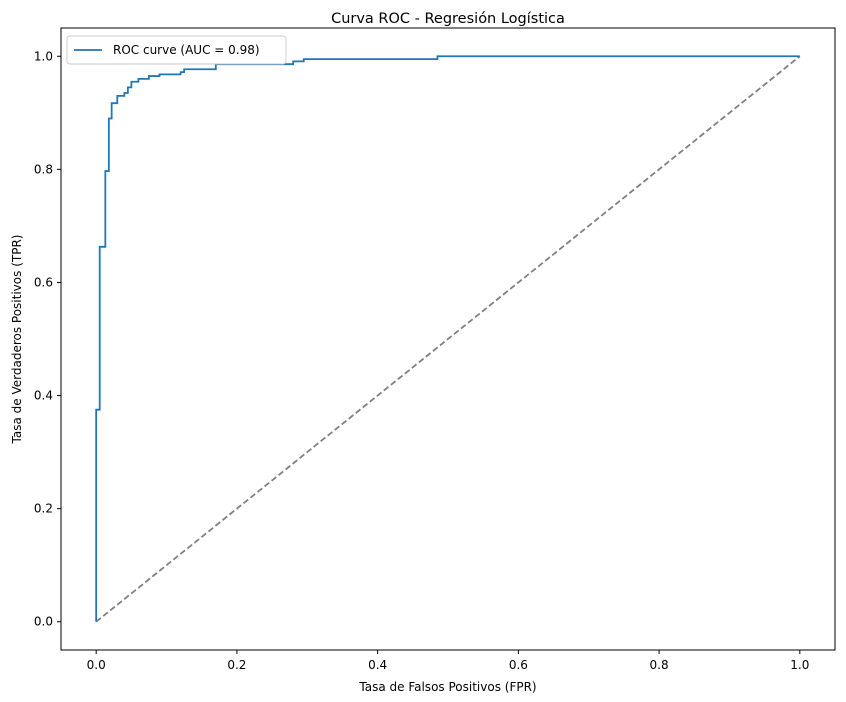  What do you see at coordinates (96, 665) in the screenshot?
I see `x-tick-label: 0.0` at bounding box center [96, 665].